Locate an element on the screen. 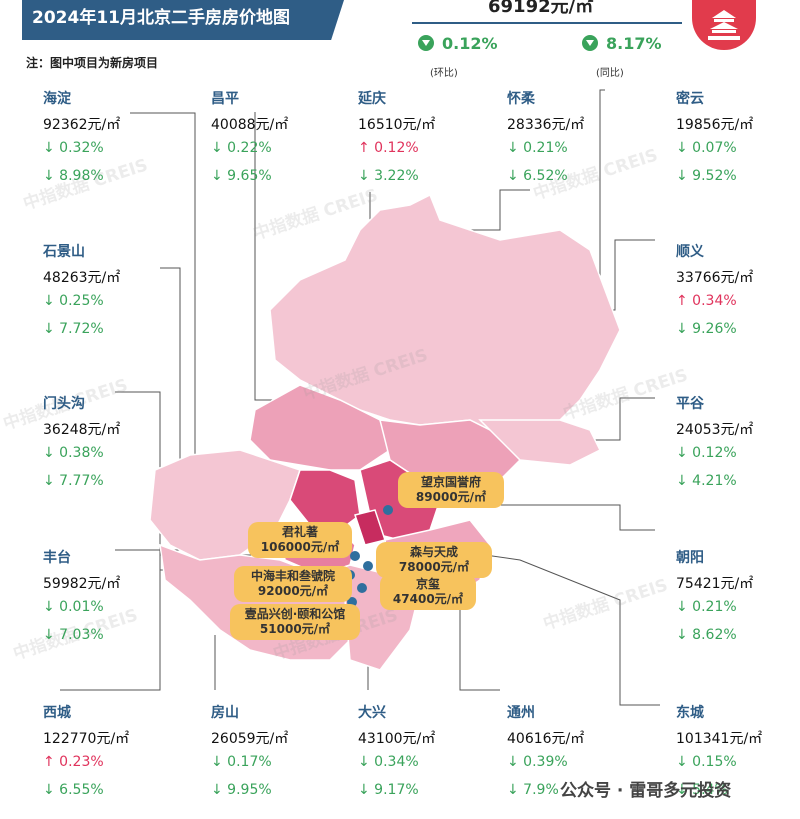  summary-ring-change: 0.12% is located at coordinates (470, 43).